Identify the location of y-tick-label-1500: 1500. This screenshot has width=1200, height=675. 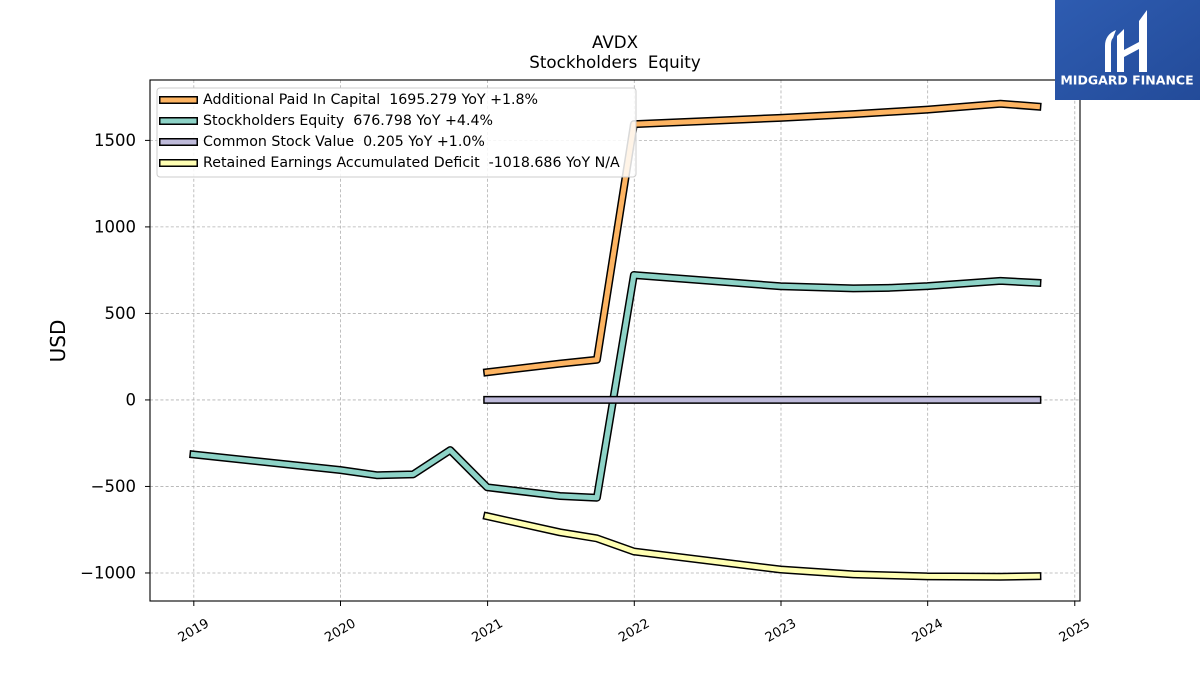
(115, 140).